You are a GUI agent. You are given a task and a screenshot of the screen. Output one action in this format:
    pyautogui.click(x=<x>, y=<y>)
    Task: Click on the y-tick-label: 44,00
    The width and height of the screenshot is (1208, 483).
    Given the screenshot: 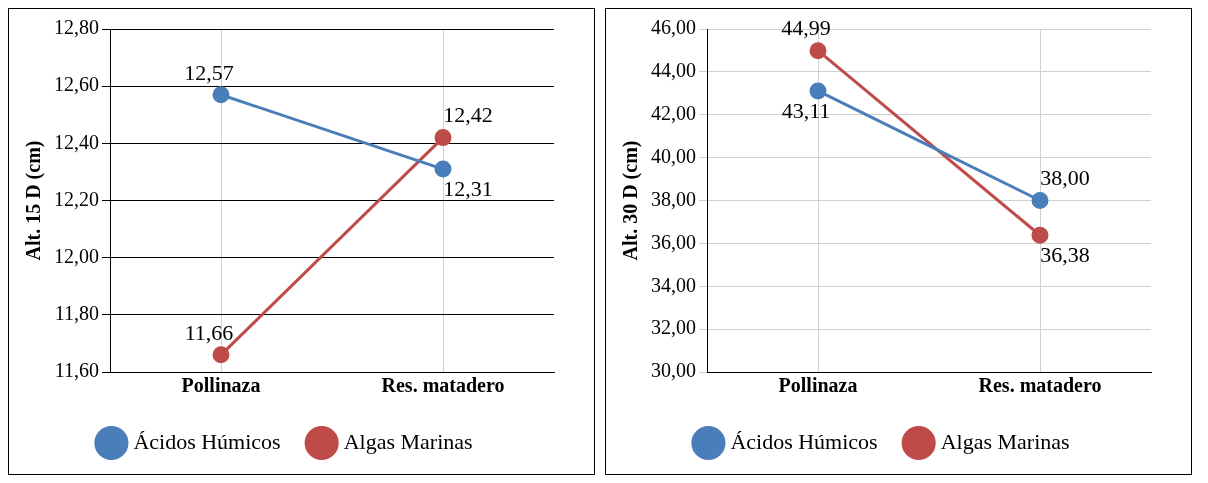 What is the action you would take?
    pyautogui.click(x=673, y=70)
    